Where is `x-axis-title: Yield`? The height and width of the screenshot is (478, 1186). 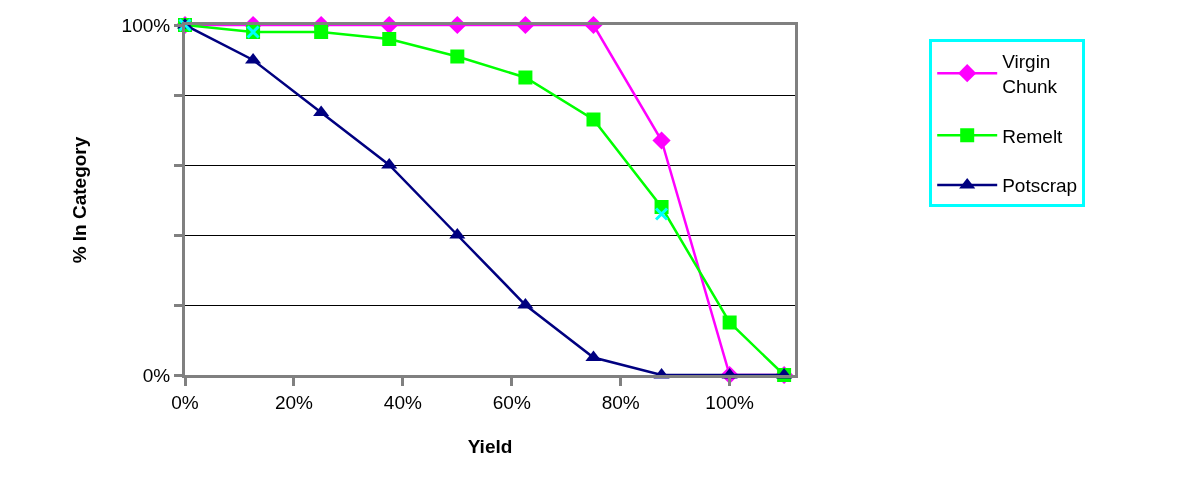
x-axis-title: Yield is located at coordinates (490, 446).